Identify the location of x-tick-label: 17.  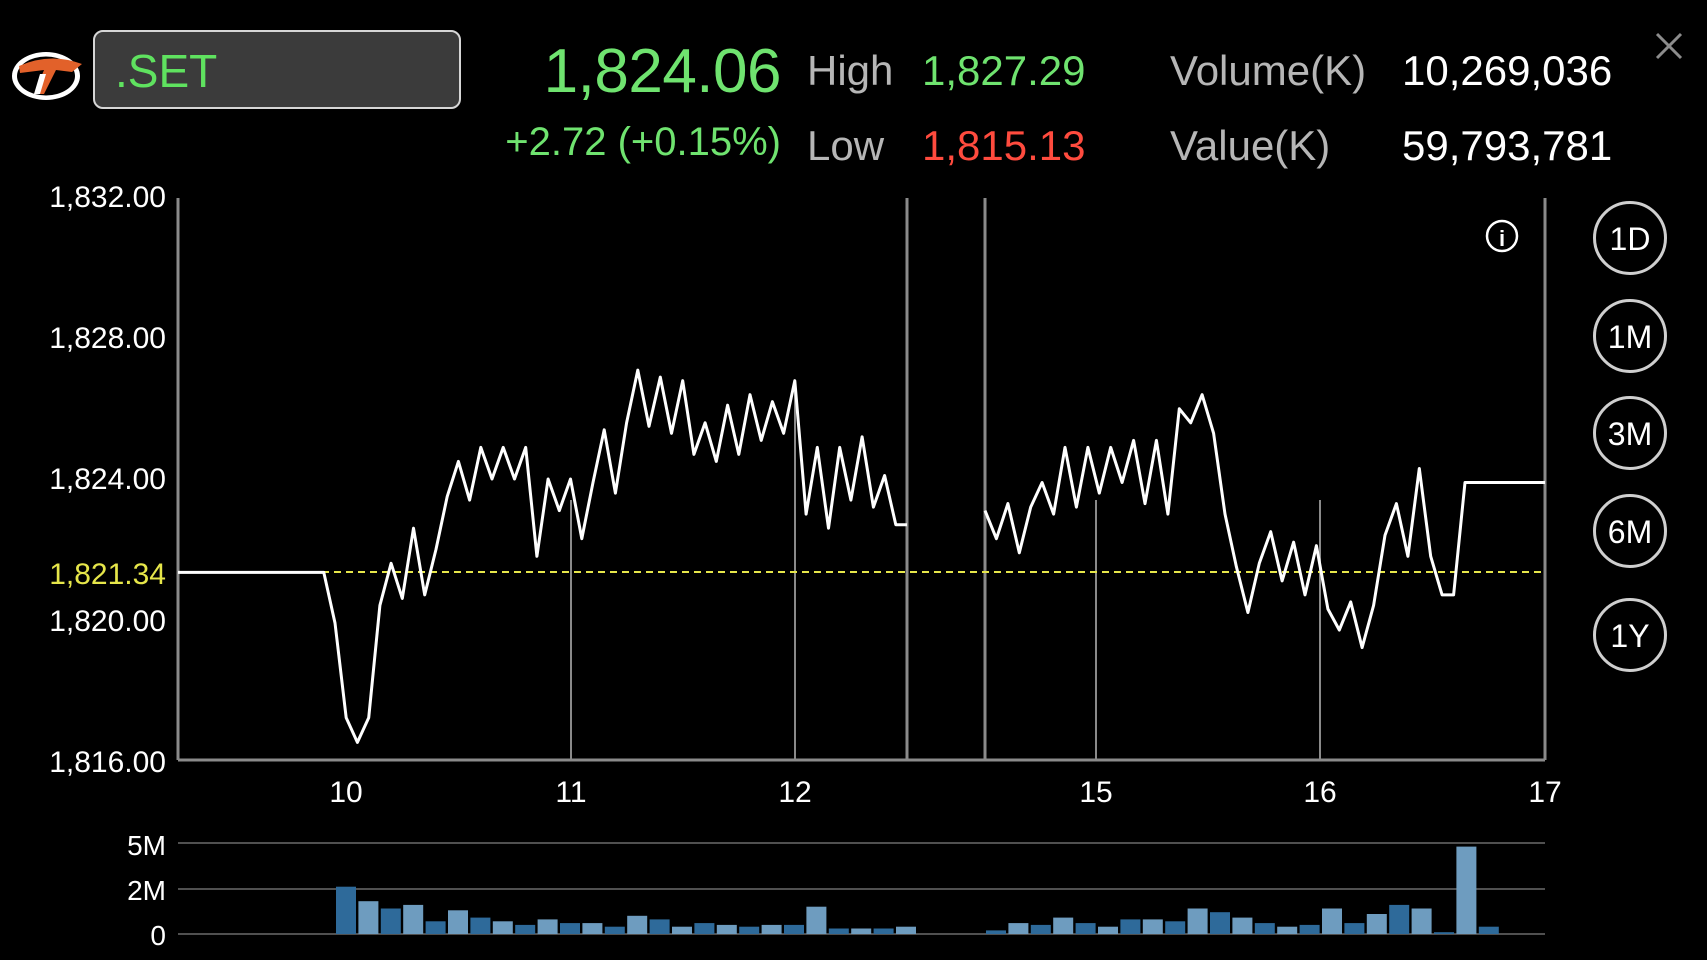
(1544, 792).